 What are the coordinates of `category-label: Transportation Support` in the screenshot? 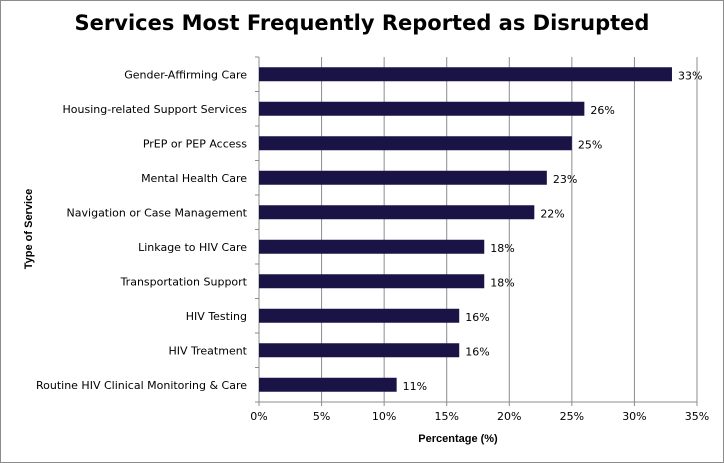 It's located at (184, 281).